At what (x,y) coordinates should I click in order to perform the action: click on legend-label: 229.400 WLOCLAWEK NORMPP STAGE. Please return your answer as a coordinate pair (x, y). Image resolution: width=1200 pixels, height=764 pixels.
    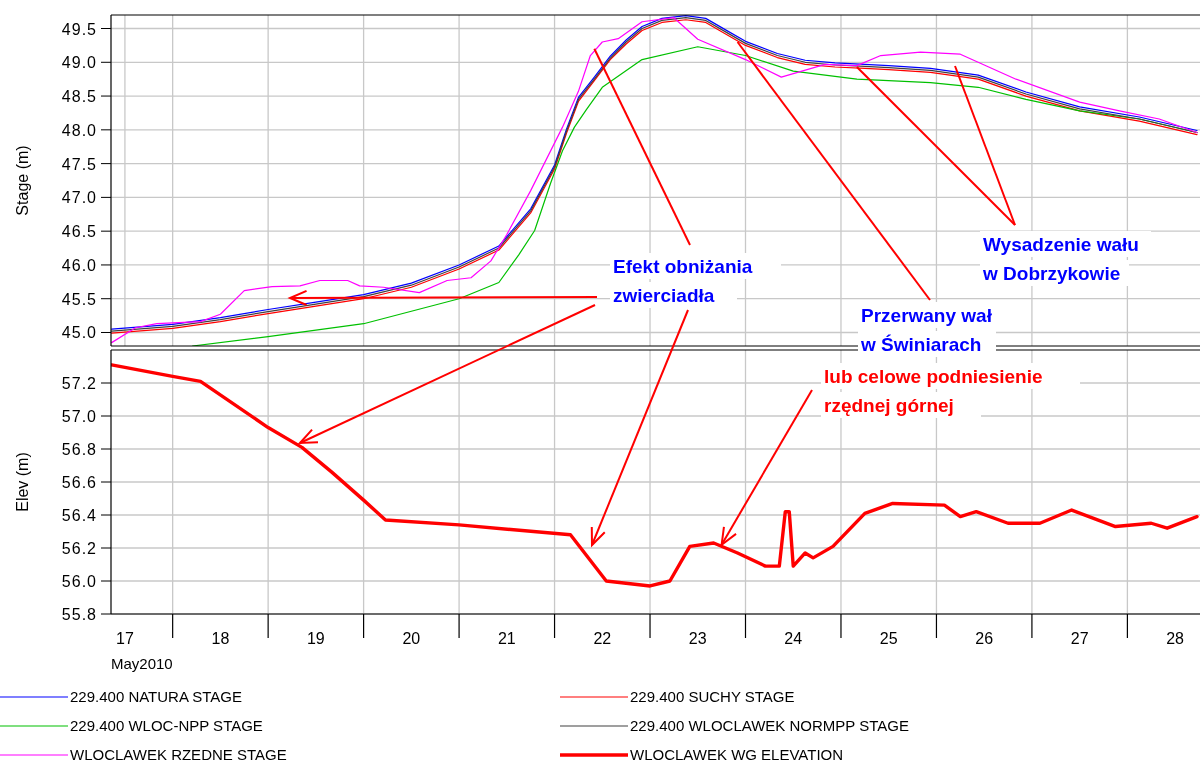
    Looking at the image, I should click on (769, 725).